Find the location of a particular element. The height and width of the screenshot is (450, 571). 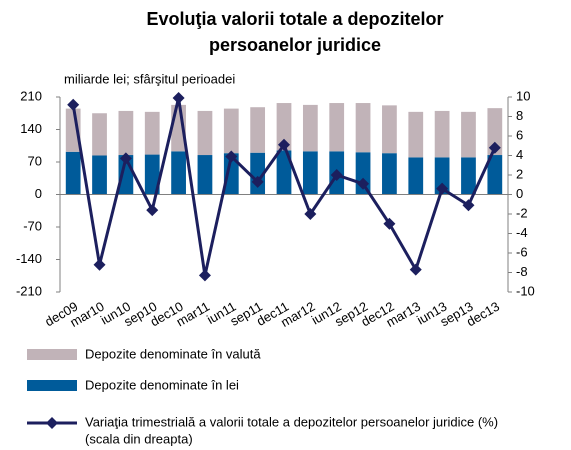

y2-tick-label: -4 is located at coordinates (522, 232).